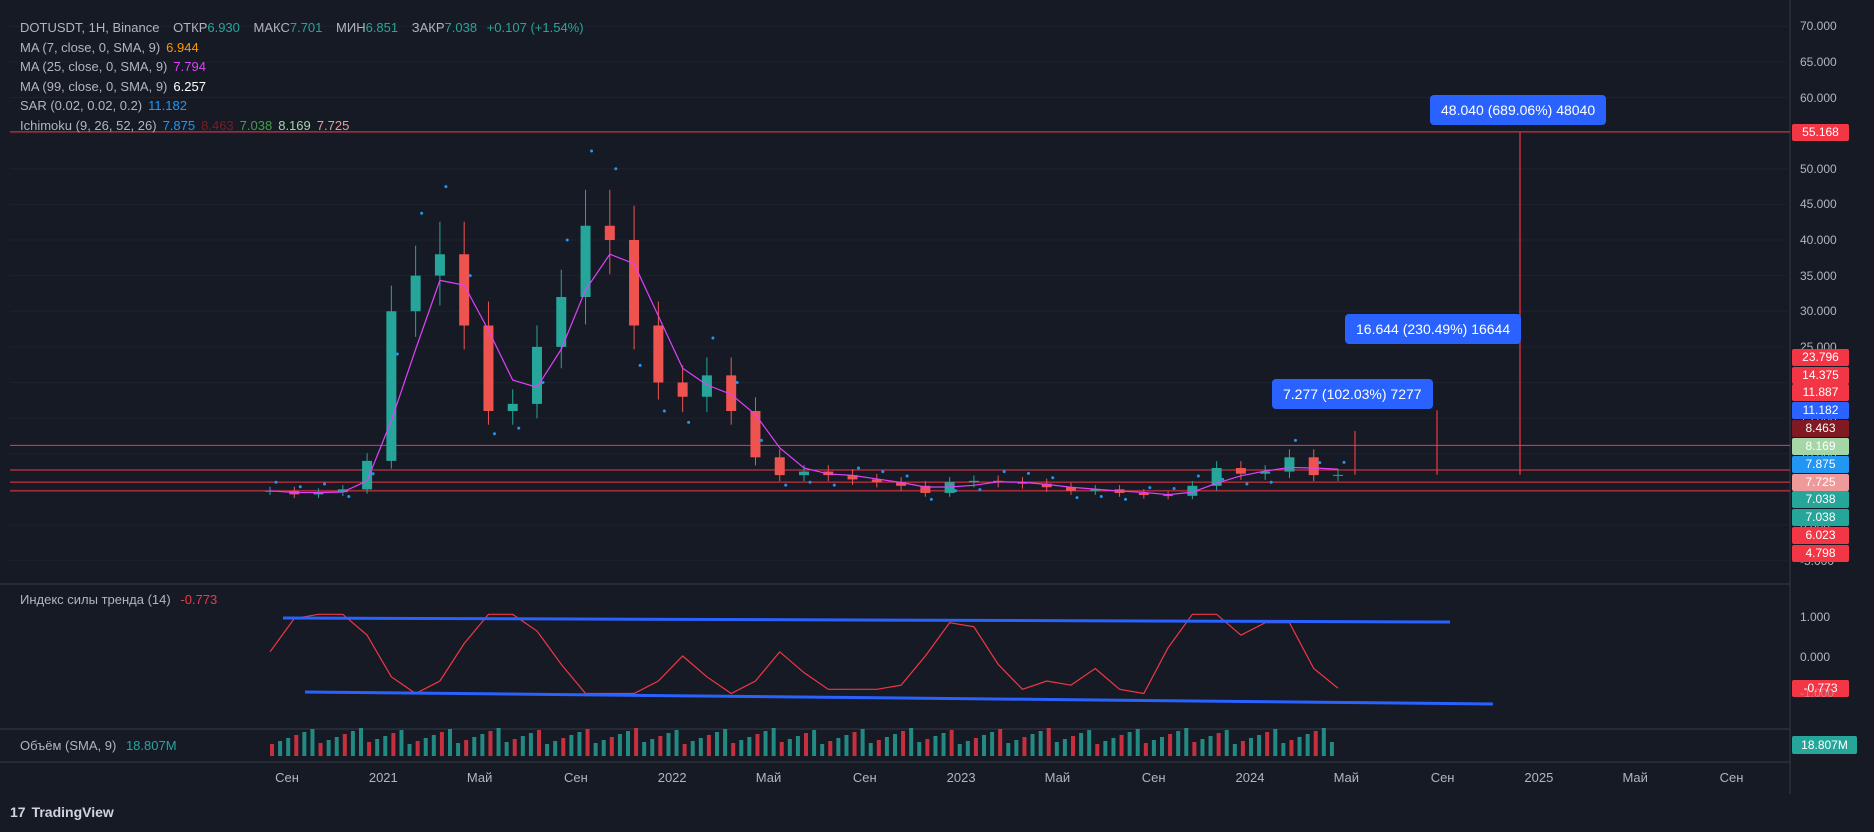 The image size is (1874, 832). Describe the element at coordinates (189, 66) in the screenshot. I see `indicator-value: 7.794` at that location.